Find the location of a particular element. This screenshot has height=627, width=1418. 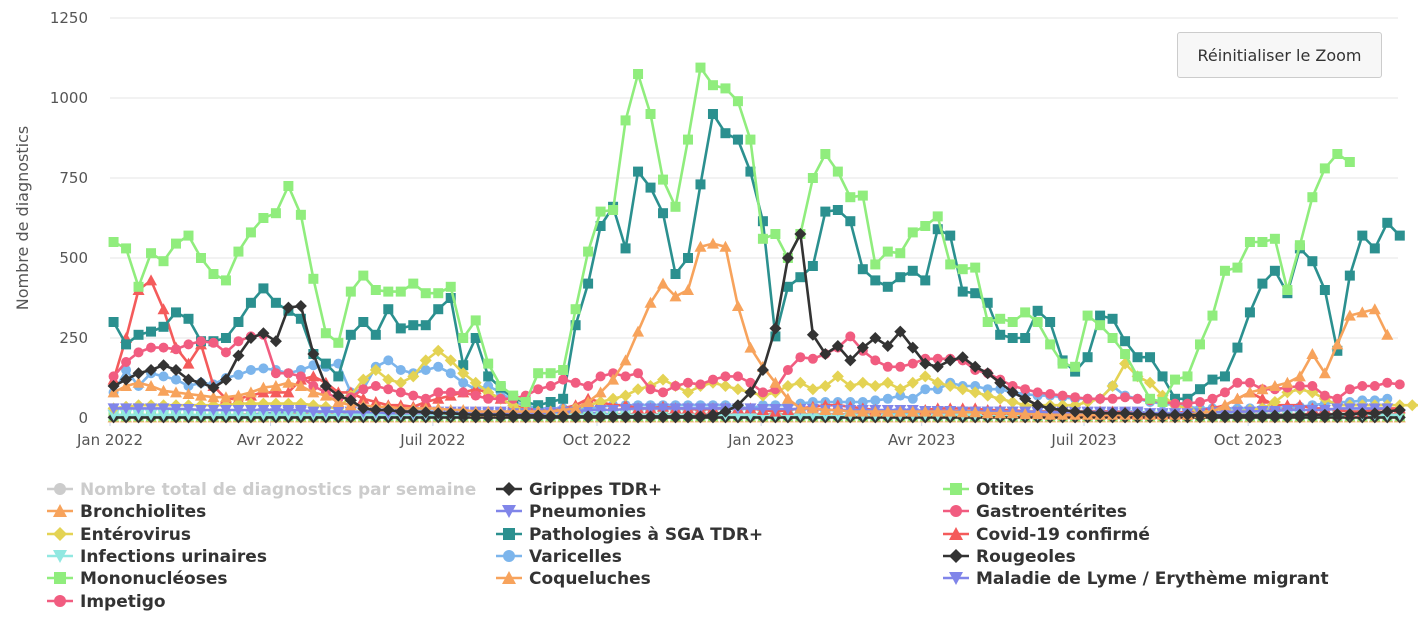

x-tick-label: Juil 2022 is located at coordinates (432, 440).